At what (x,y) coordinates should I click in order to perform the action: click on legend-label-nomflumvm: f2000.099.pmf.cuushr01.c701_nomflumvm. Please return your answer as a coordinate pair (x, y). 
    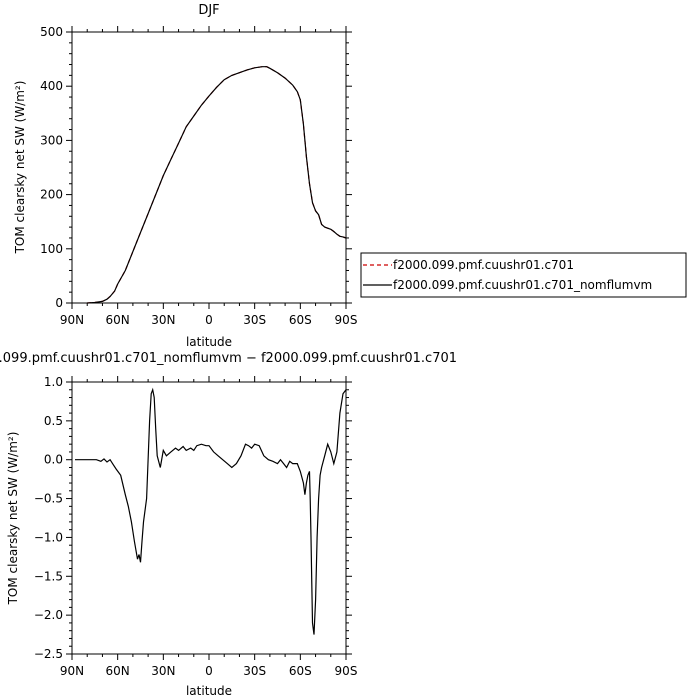
    Looking at the image, I should click on (522, 285).